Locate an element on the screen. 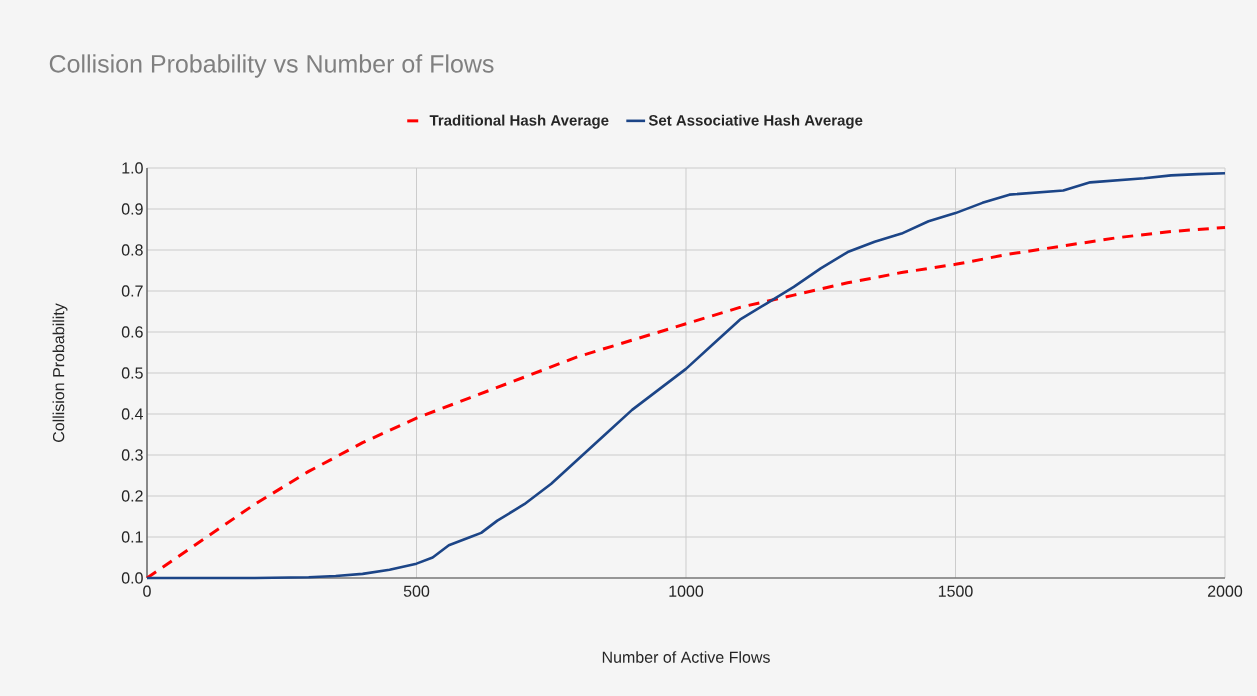 Image resolution: width=1257 pixels, height=696 pixels. x-tick-label: 1000 is located at coordinates (686, 591).